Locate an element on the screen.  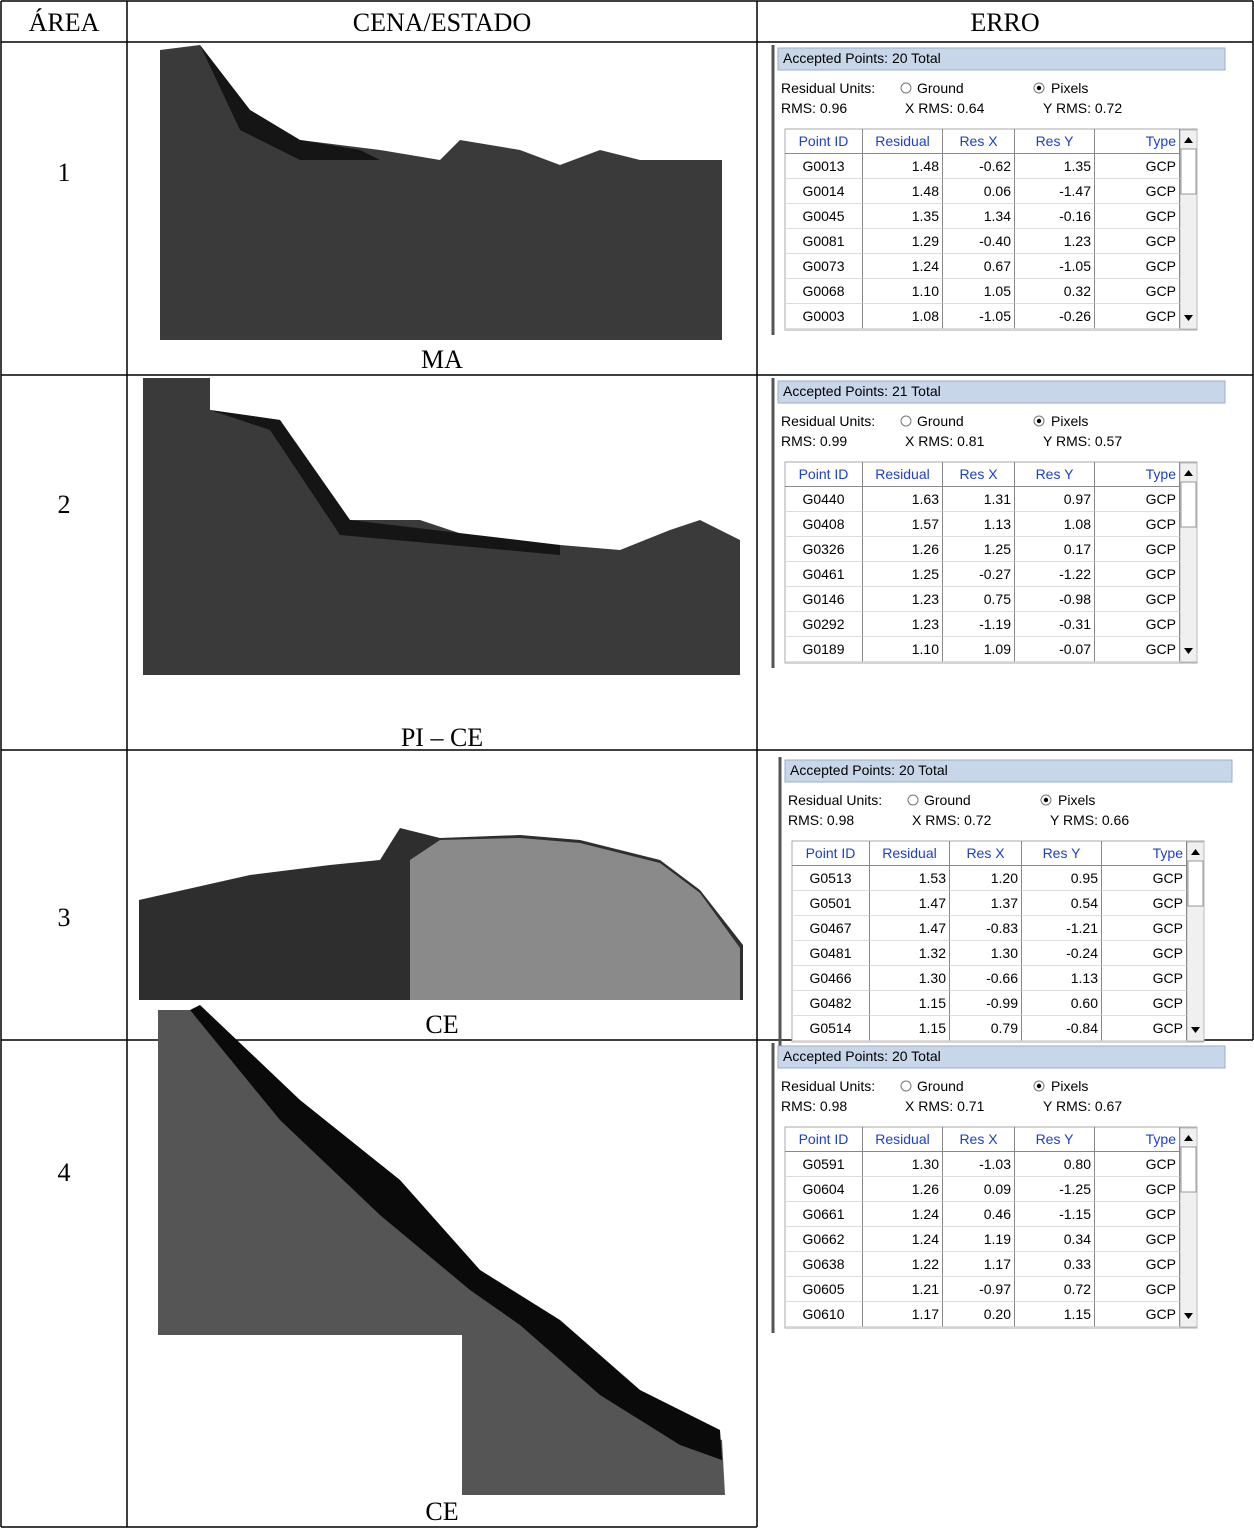
grid-cell: 1.30 is located at coordinates (903, 1164).